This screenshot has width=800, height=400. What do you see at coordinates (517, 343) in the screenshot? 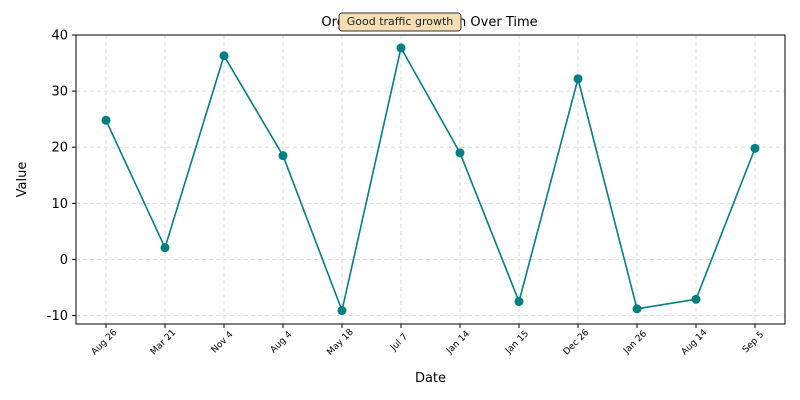
I see `x-tick-label: Jan 15` at bounding box center [517, 343].